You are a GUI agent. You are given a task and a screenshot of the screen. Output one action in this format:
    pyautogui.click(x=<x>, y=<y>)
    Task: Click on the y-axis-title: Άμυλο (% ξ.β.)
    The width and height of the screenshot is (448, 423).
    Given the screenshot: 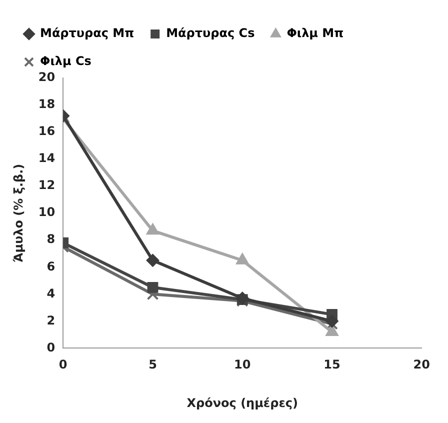 What is the action you would take?
    pyautogui.click(x=18, y=213)
    